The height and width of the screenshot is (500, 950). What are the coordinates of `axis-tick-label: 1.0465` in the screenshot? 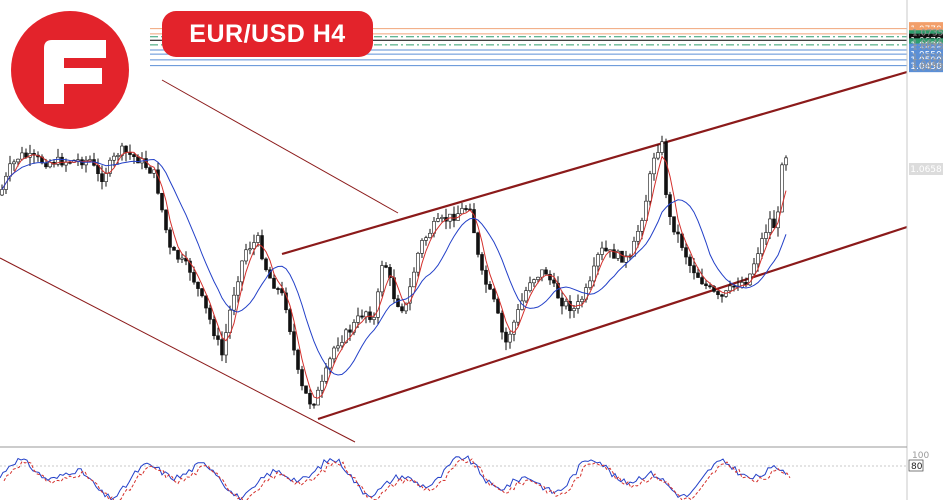 It's located at (928, 65).